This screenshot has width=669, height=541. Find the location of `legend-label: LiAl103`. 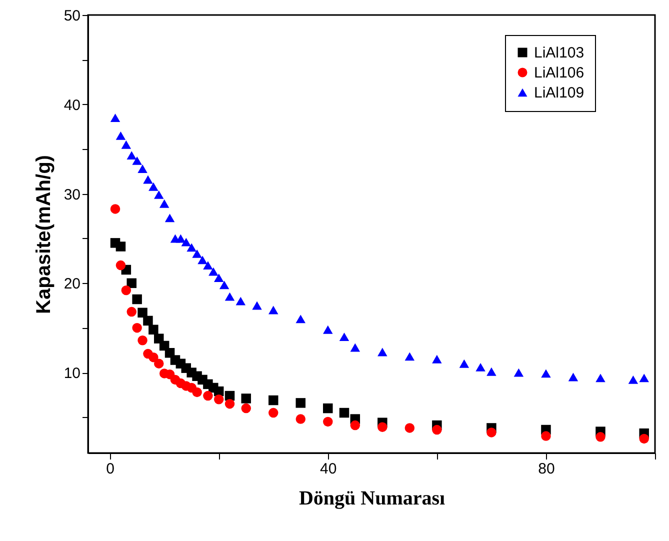

legend-label: LiAl103 is located at coordinates (559, 53).